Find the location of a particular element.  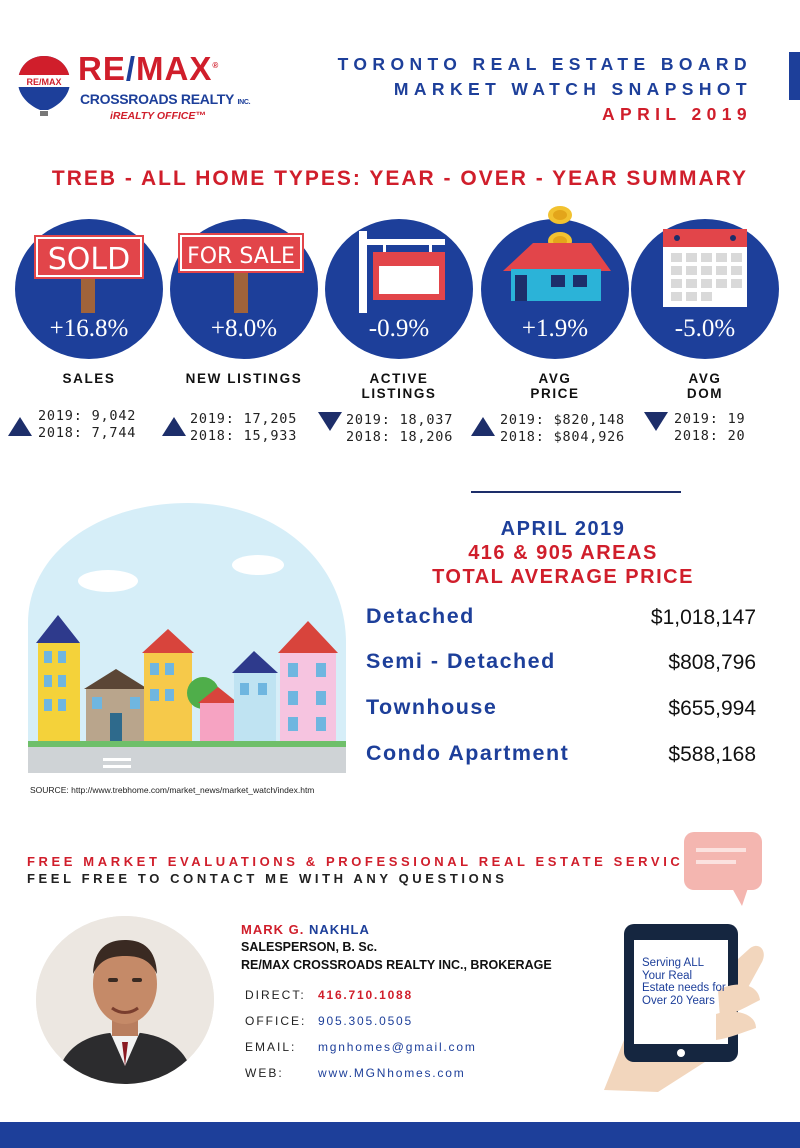

brand-company: CROSSROADS REALTY INC. is located at coordinates (165, 99).